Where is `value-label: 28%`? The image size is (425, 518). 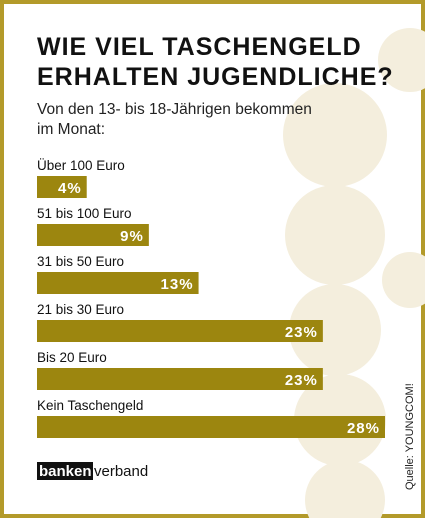
value-label: 28% is located at coordinates (363, 428).